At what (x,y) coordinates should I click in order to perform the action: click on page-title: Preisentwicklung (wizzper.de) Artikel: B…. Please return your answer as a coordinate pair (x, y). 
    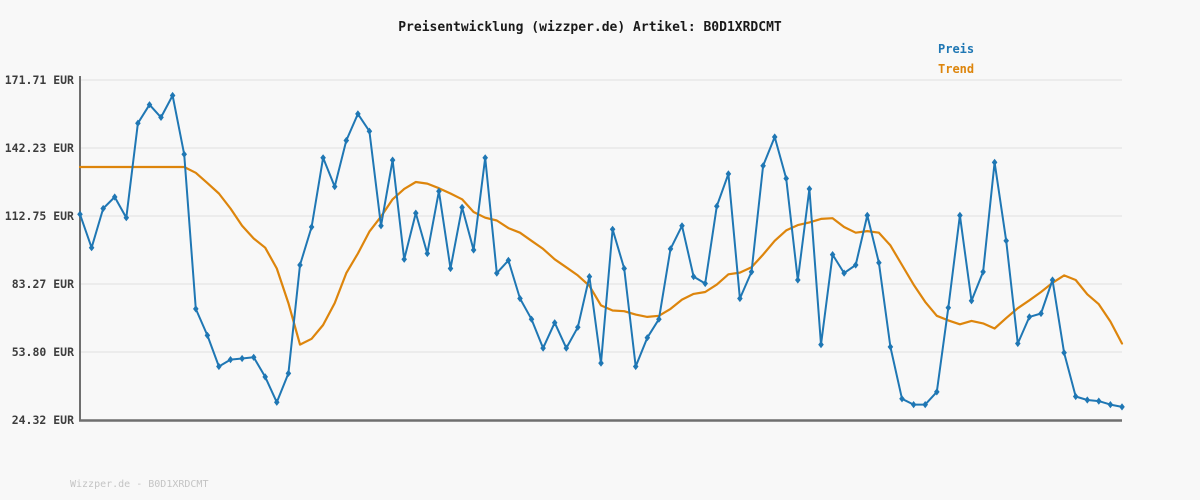
    Looking at the image, I should click on (590, 27).